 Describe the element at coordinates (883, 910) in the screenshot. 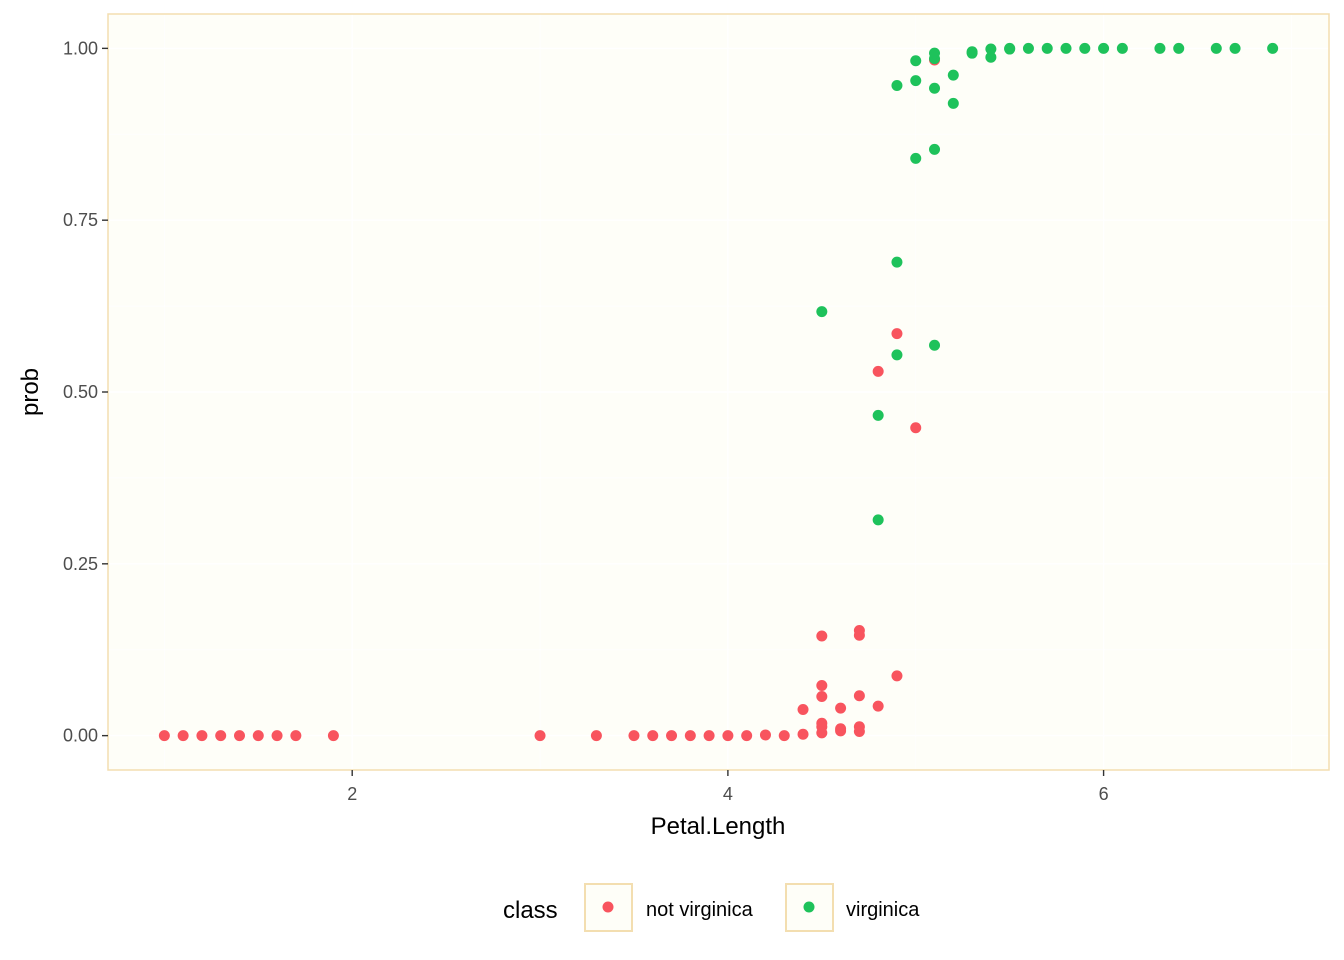

I see `legend-label-virginica: virginica` at that location.